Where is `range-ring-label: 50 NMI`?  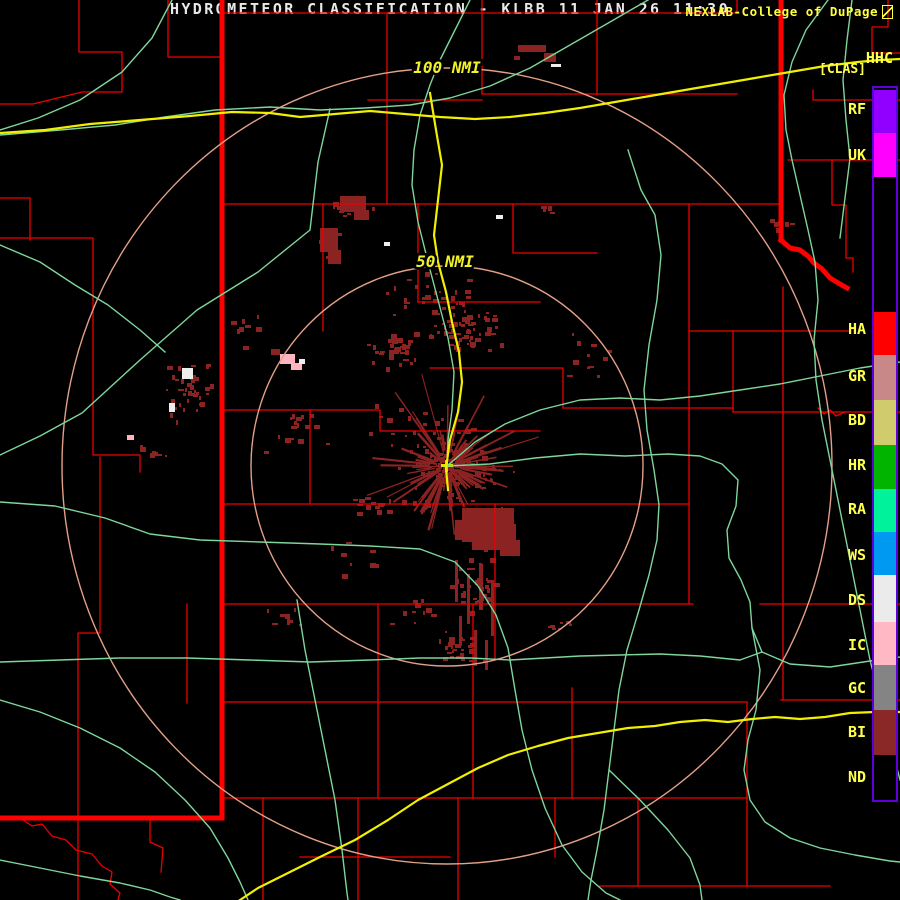
range-ring-label: 50 NMI is located at coordinates (445, 261).